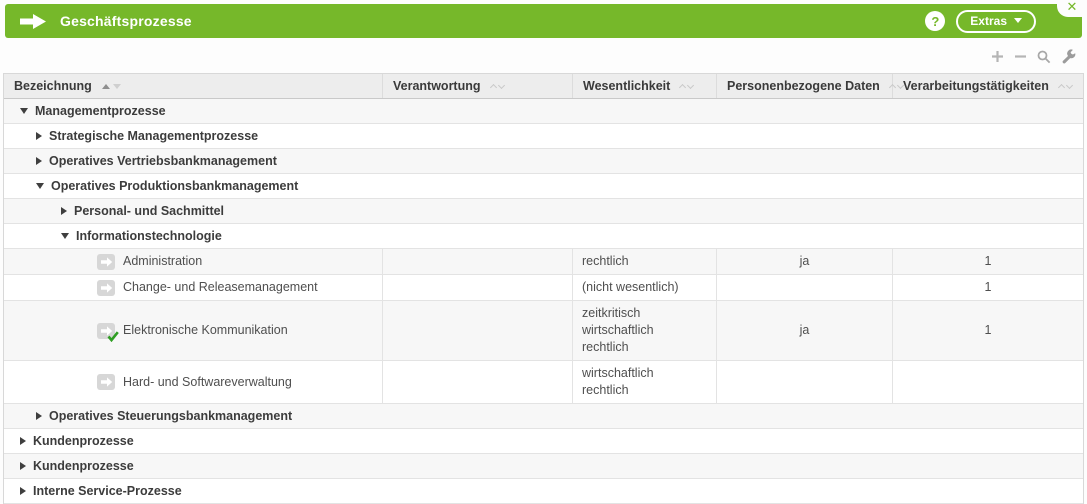 The height and width of the screenshot is (504, 1087). Describe the element at coordinates (220, 287) in the screenshot. I see `process-label: Change- und Releasemanagement` at that location.